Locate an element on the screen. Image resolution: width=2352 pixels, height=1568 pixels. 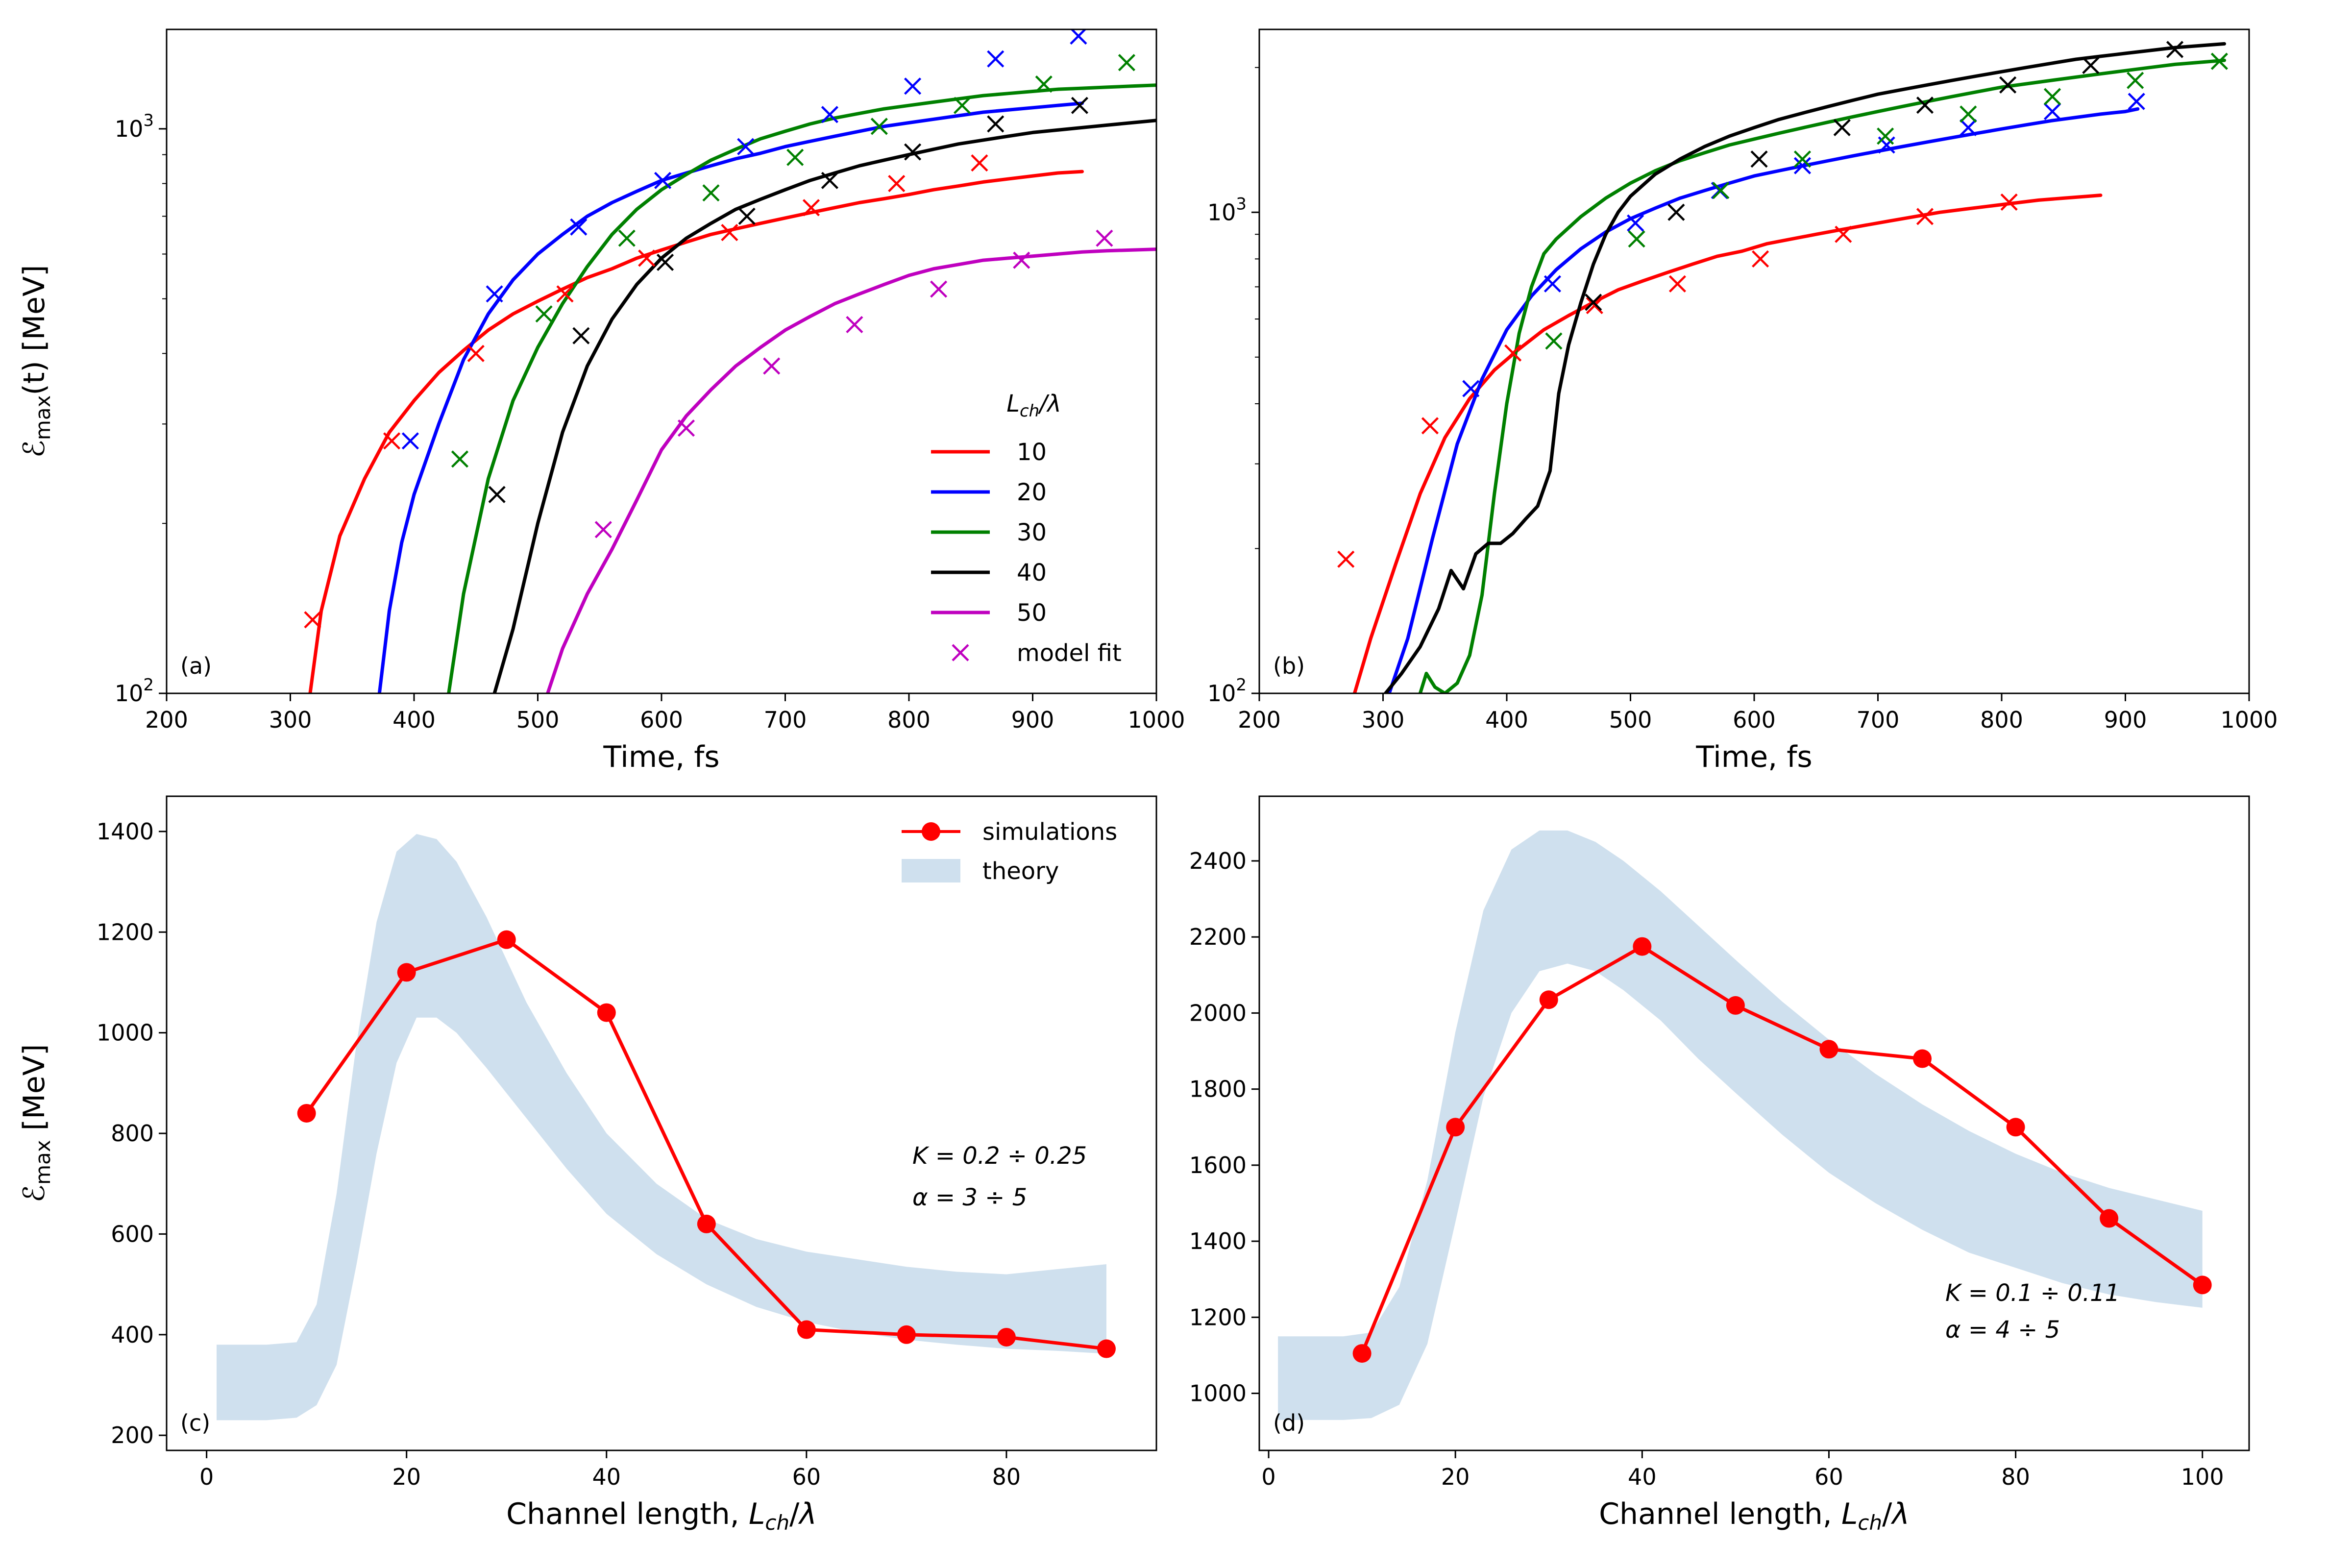
plot-area-c is located at coordinates (666, 1127).